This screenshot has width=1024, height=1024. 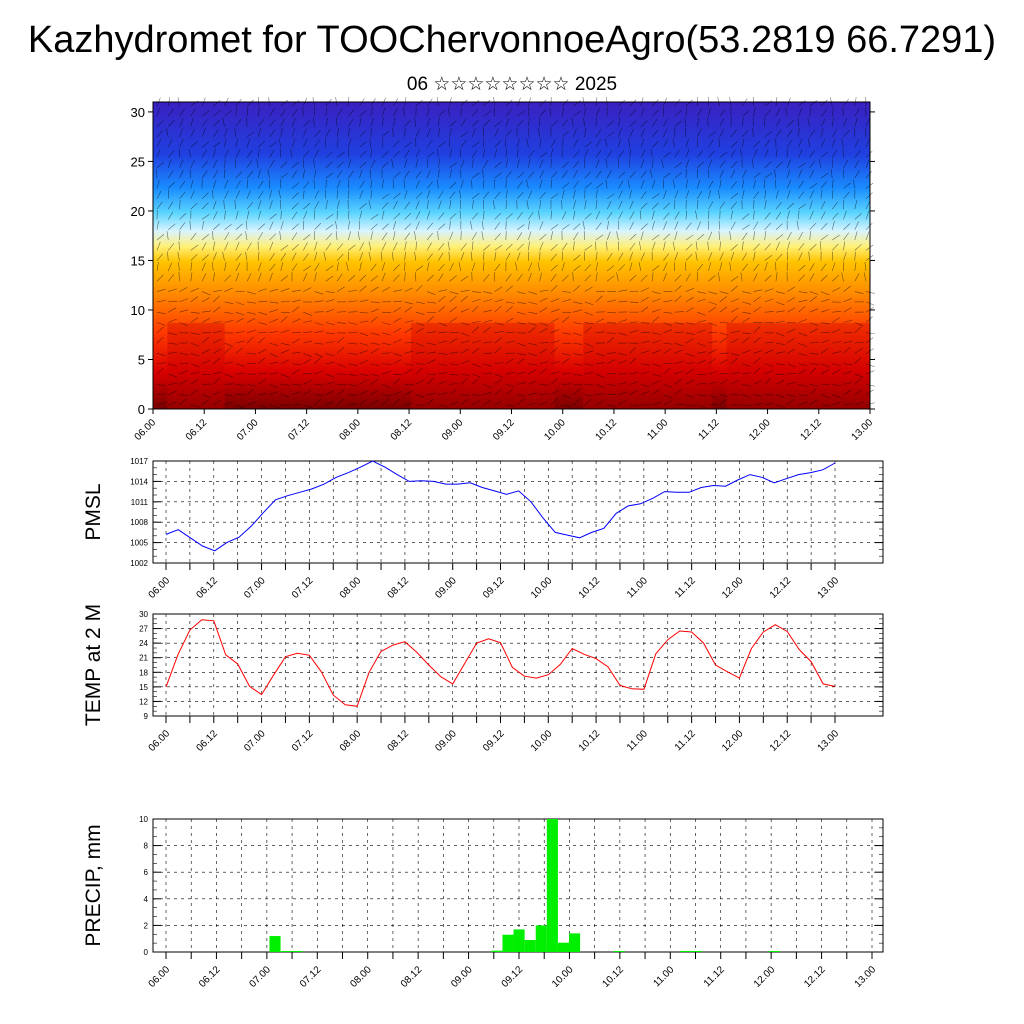 I want to click on y-tick-label: 1011, so click(x=140, y=502).